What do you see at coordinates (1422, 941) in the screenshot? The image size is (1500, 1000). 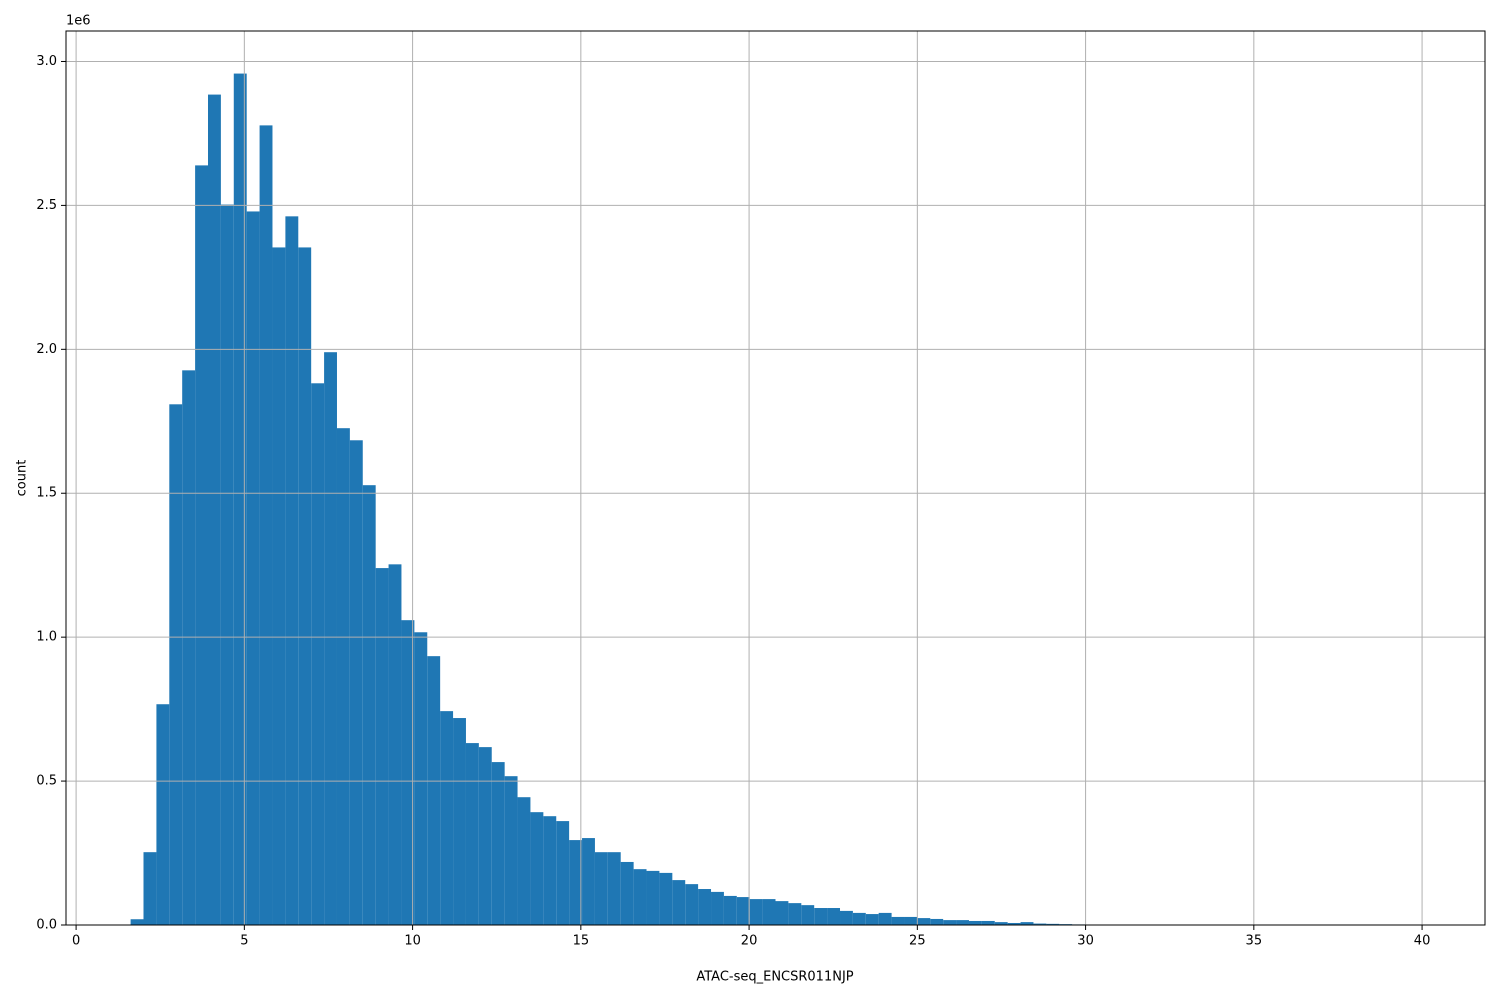 I see `x-tick-label: 40` at bounding box center [1422, 941].